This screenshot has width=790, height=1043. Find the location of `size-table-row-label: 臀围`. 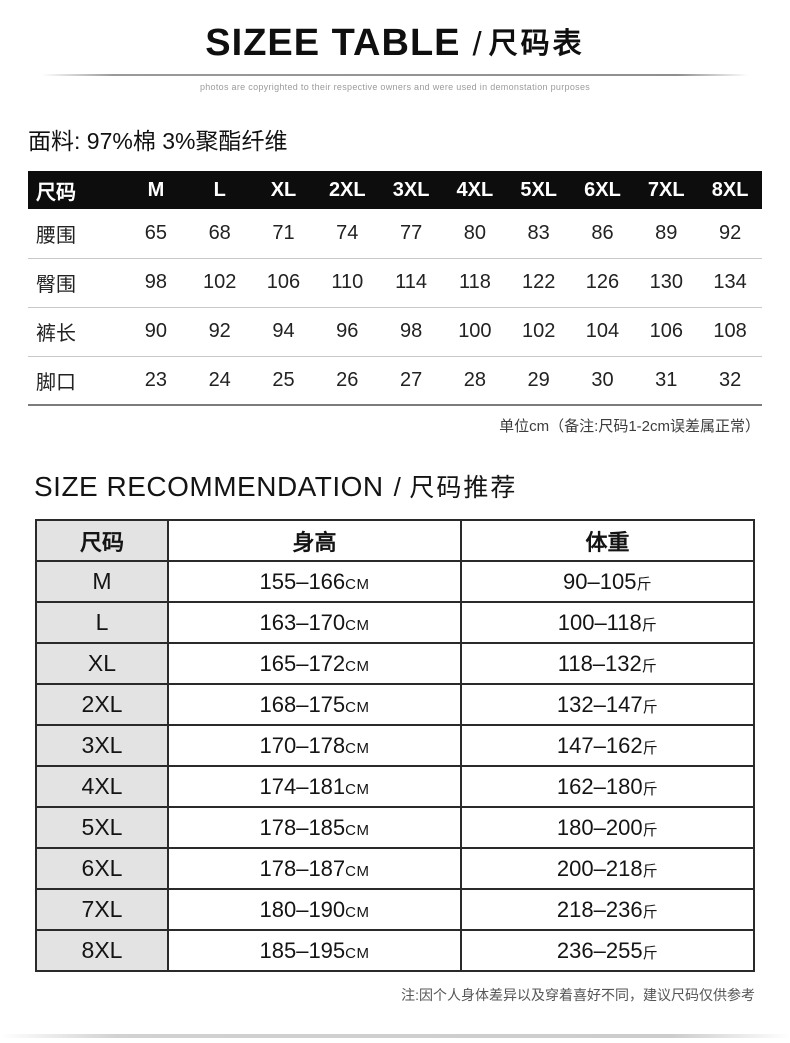

size-table-row-label: 臀围 is located at coordinates (56, 285).